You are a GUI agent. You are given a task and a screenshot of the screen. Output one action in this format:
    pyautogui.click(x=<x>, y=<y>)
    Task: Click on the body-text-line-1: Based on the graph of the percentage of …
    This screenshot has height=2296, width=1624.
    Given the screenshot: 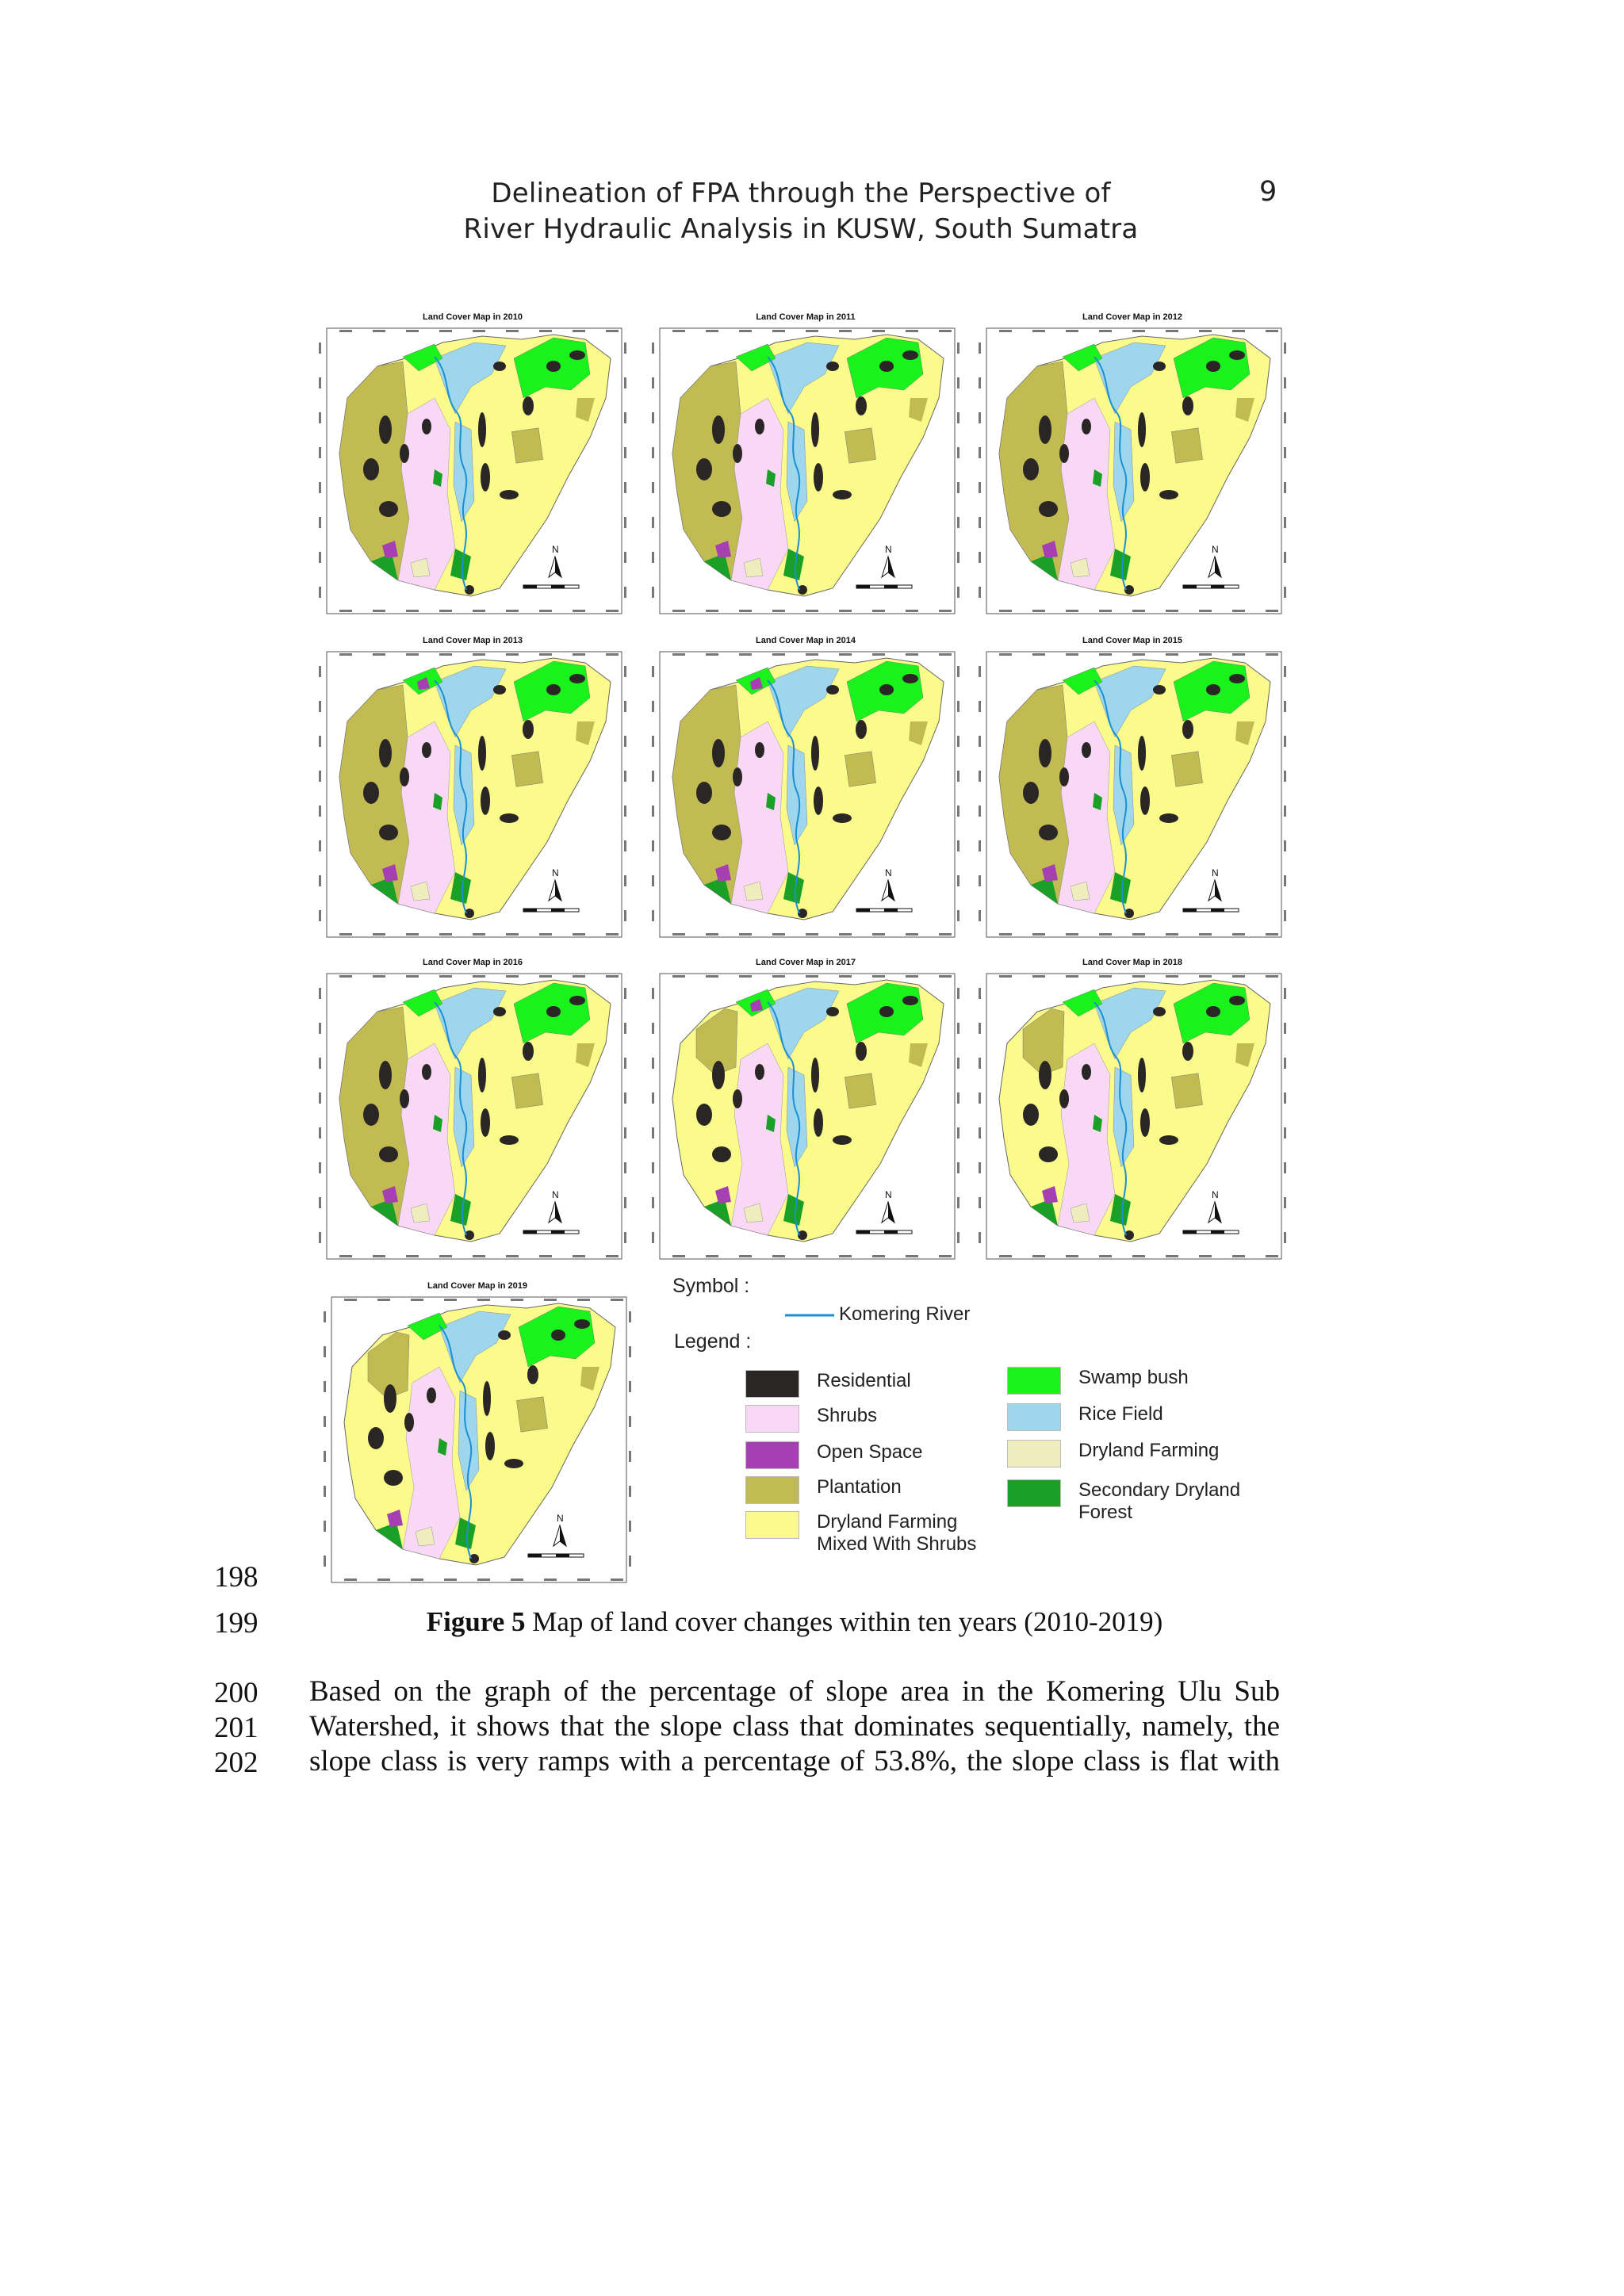 What is the action you would take?
    pyautogui.click(x=794, y=1692)
    